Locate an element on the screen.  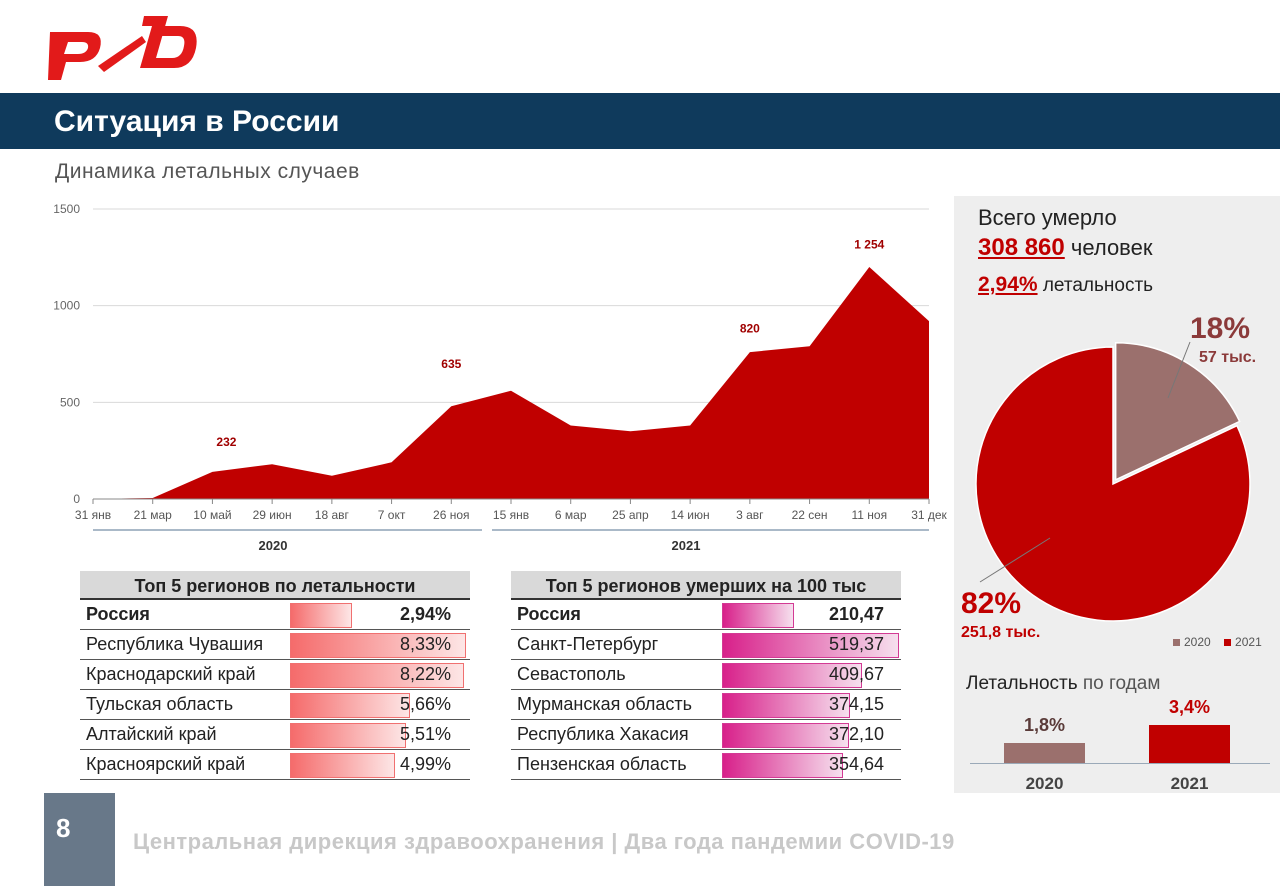
x-tick-label: 14 июн is located at coordinates (690, 515).